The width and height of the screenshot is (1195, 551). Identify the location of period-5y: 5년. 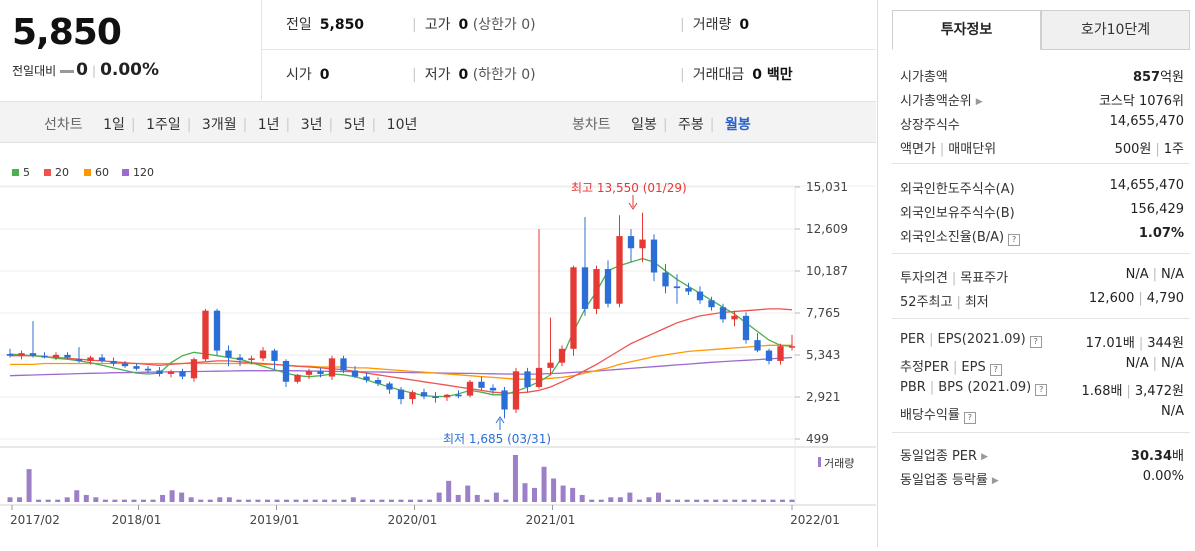
(354, 125).